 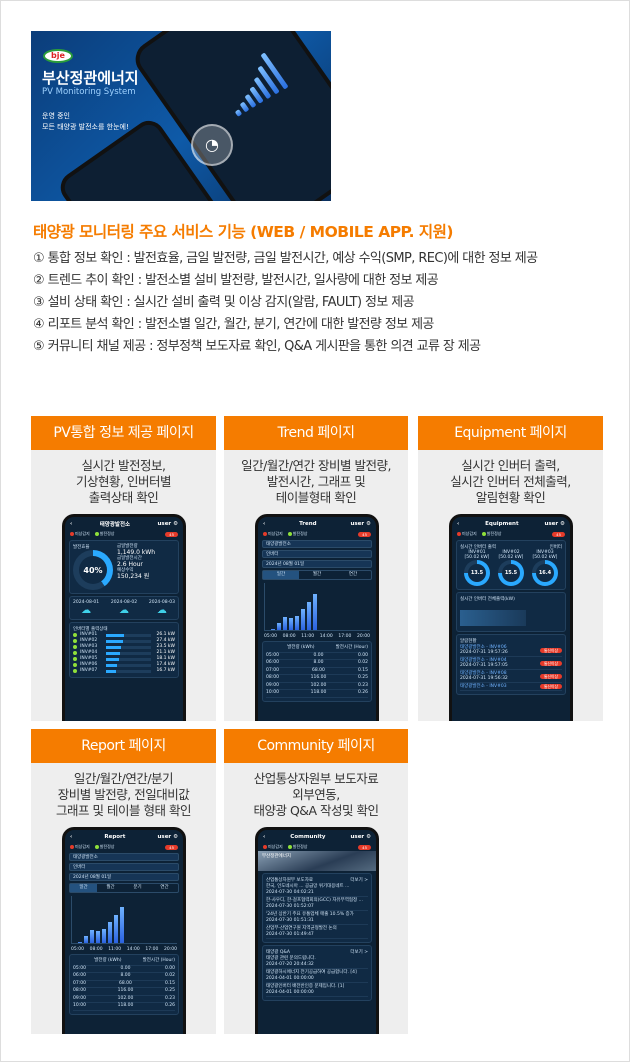 What do you see at coordinates (316, 810) in the screenshot?
I see `description-line: 태양광 Q&A 작성및 확인` at bounding box center [316, 810].